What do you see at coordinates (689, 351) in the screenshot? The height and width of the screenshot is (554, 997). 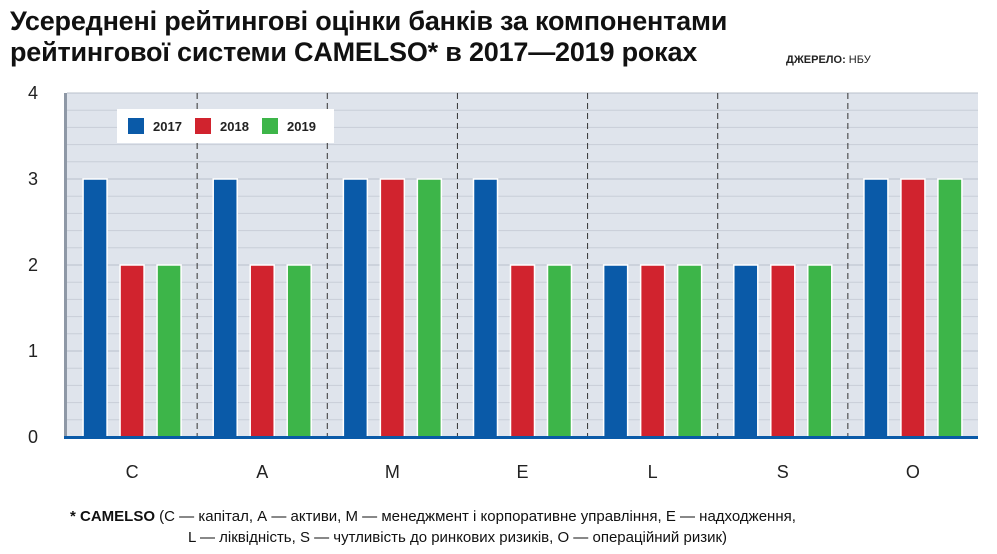 I see `bar-L-2019` at bounding box center [689, 351].